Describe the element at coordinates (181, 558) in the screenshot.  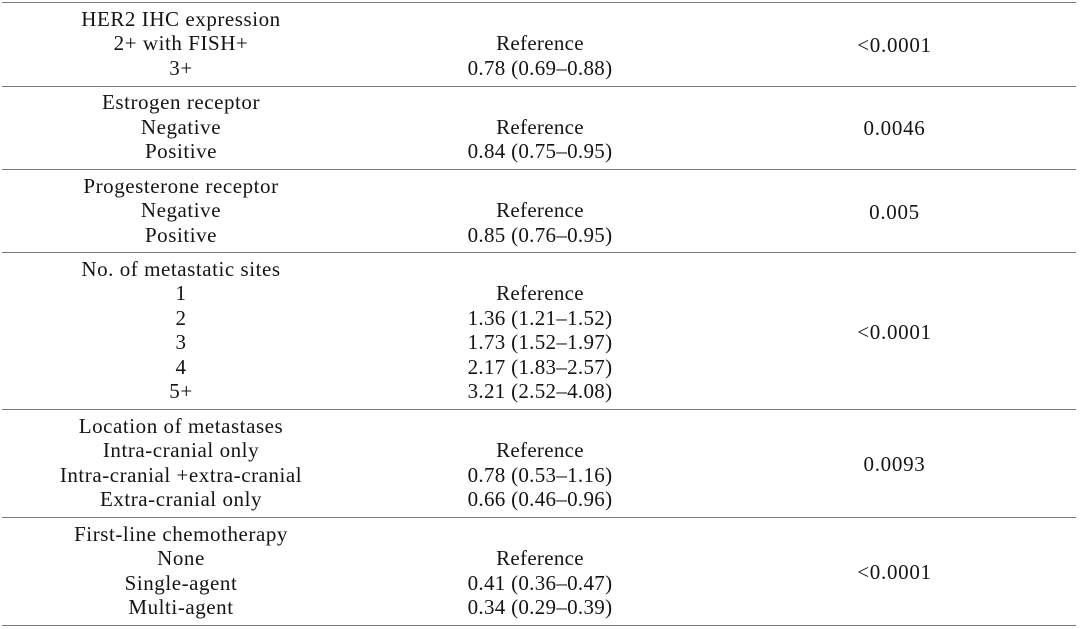
I see `row-label: None` at that location.